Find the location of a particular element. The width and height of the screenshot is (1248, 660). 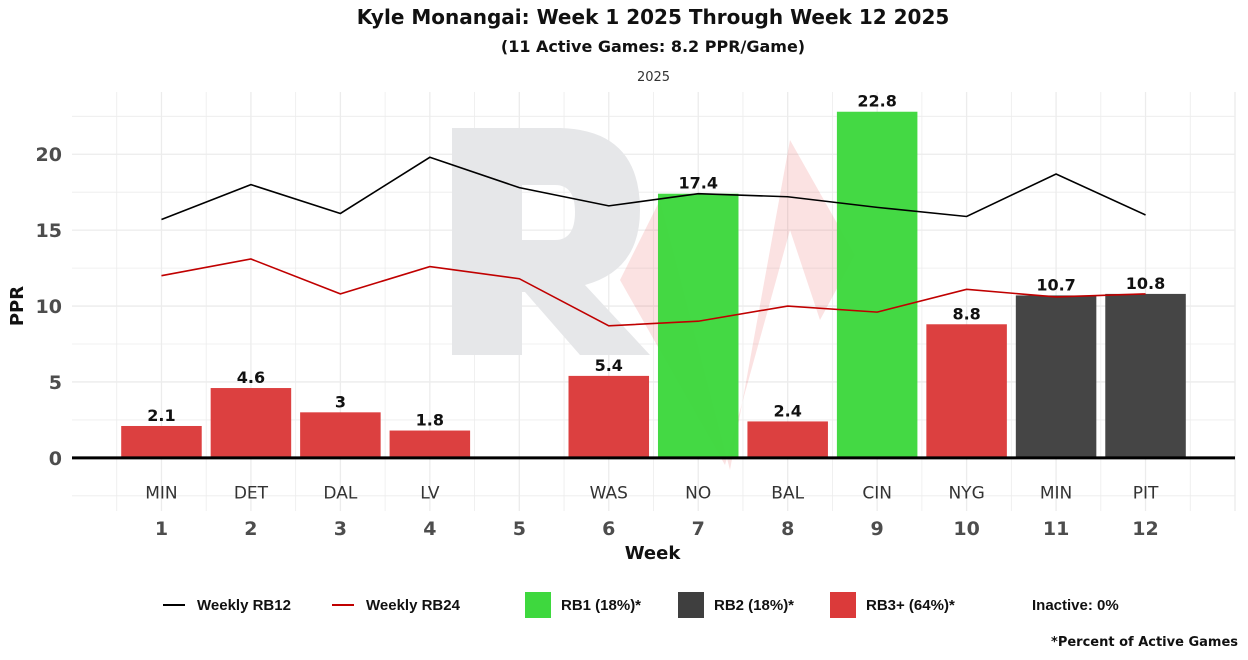

x-tick-label: 7 is located at coordinates (698, 529).